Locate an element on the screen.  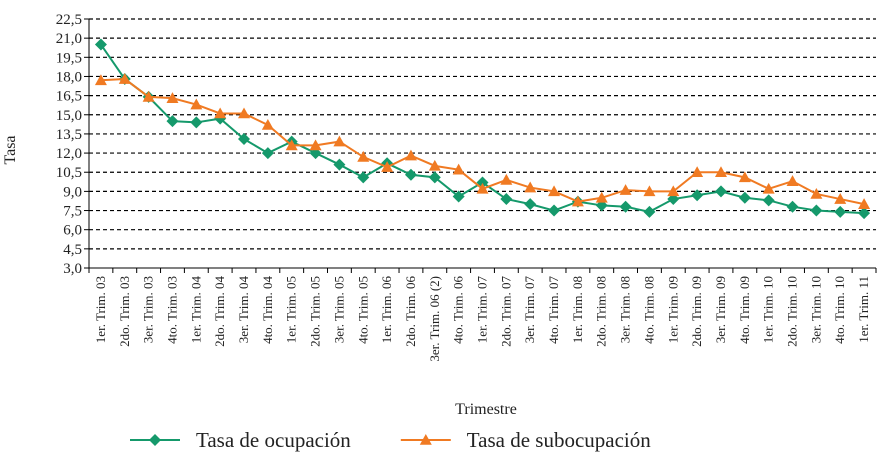
x-tick-label: 3er. Trim. 04 is located at coordinates (243, 310).